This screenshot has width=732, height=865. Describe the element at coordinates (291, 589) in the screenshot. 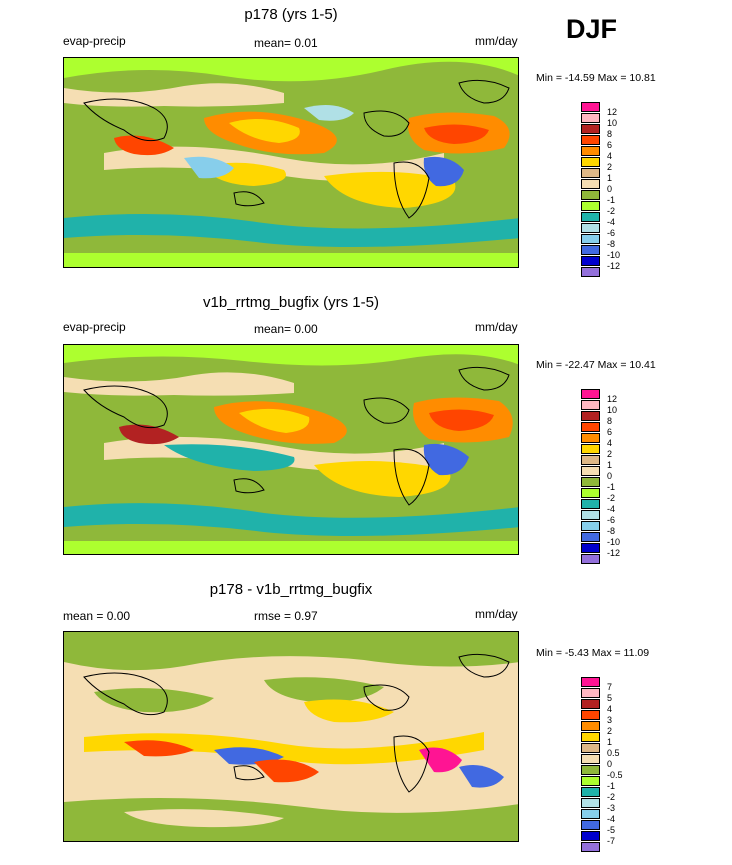

I see `panel-3-title: p178 - v1b_rrtmg_bugfix` at that location.